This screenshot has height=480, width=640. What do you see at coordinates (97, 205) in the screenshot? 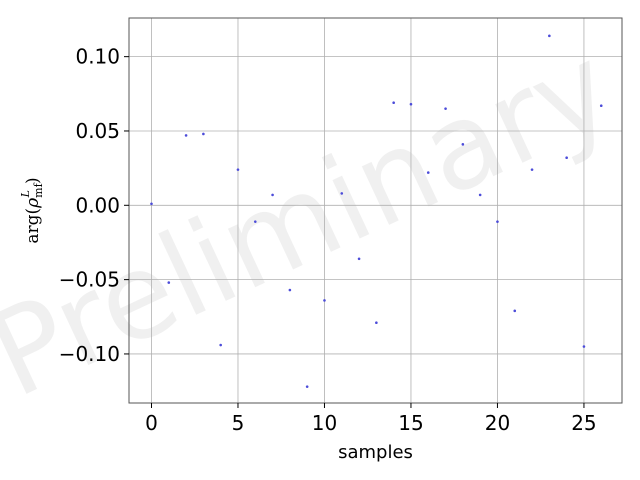
I see `y-tick-label: 0.00` at bounding box center [97, 205].